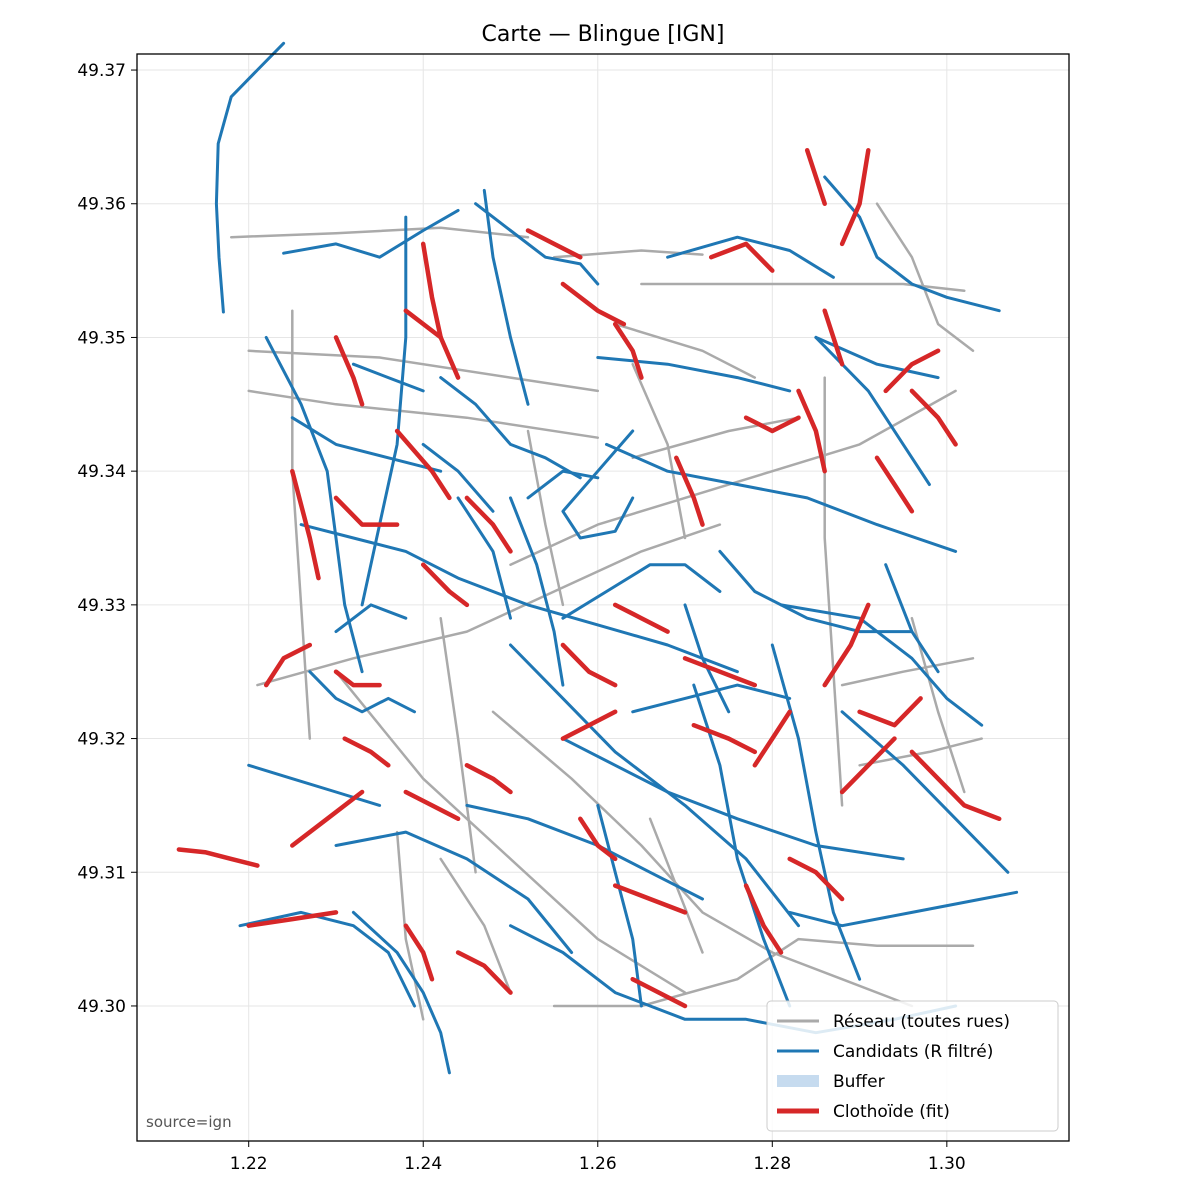 The image size is (1200, 1200). What do you see at coordinates (249, 1164) in the screenshot?
I see `x-tick-label: 1.22` at bounding box center [249, 1164].